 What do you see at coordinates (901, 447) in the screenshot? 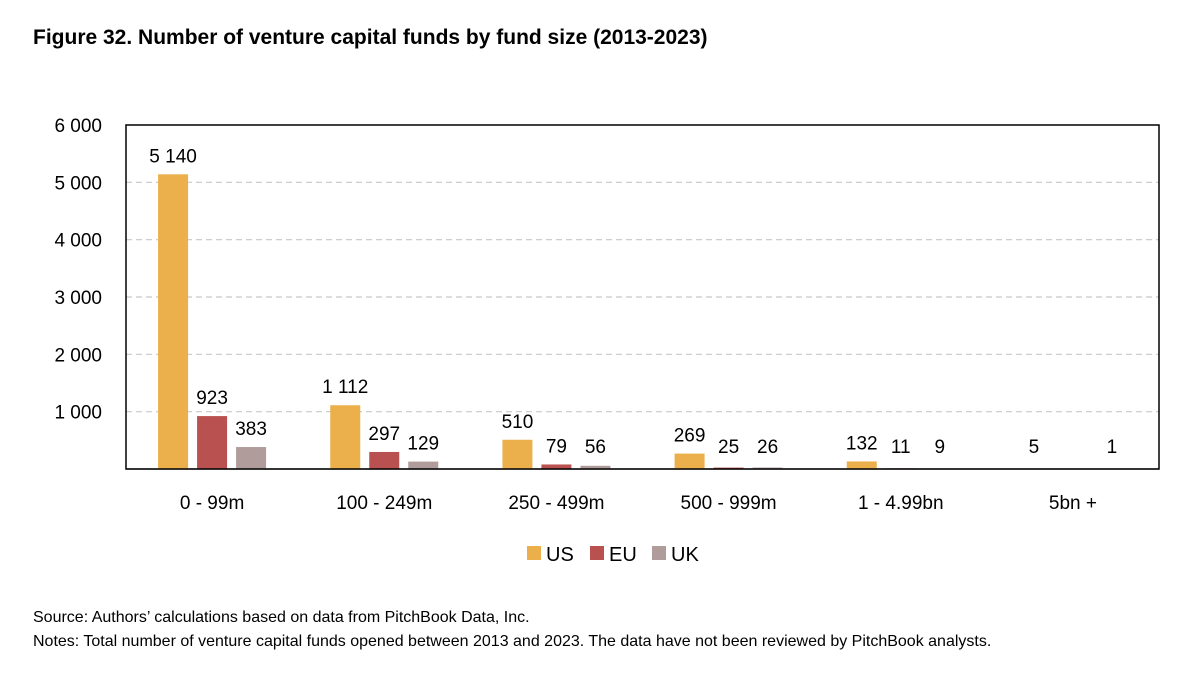
I see `data-label: 11` at bounding box center [901, 447].